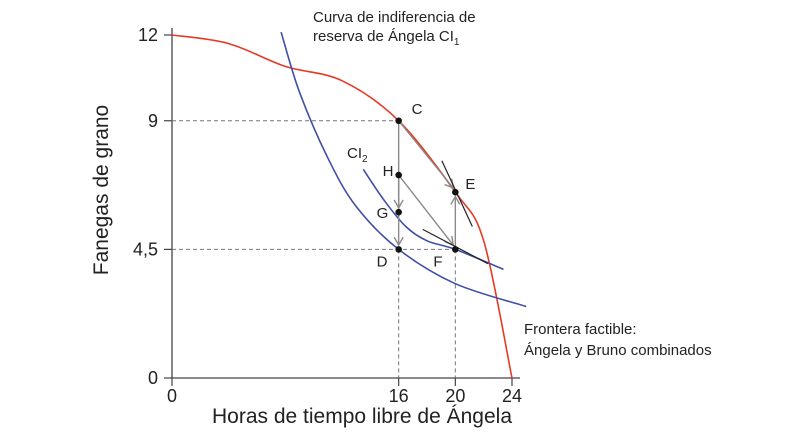 Image resolution: width=810 pixels, height=436 pixels. What do you see at coordinates (394, 17) in the screenshot?
I see `ci1-annotation-line1: Curva de indiferencia de` at bounding box center [394, 17].